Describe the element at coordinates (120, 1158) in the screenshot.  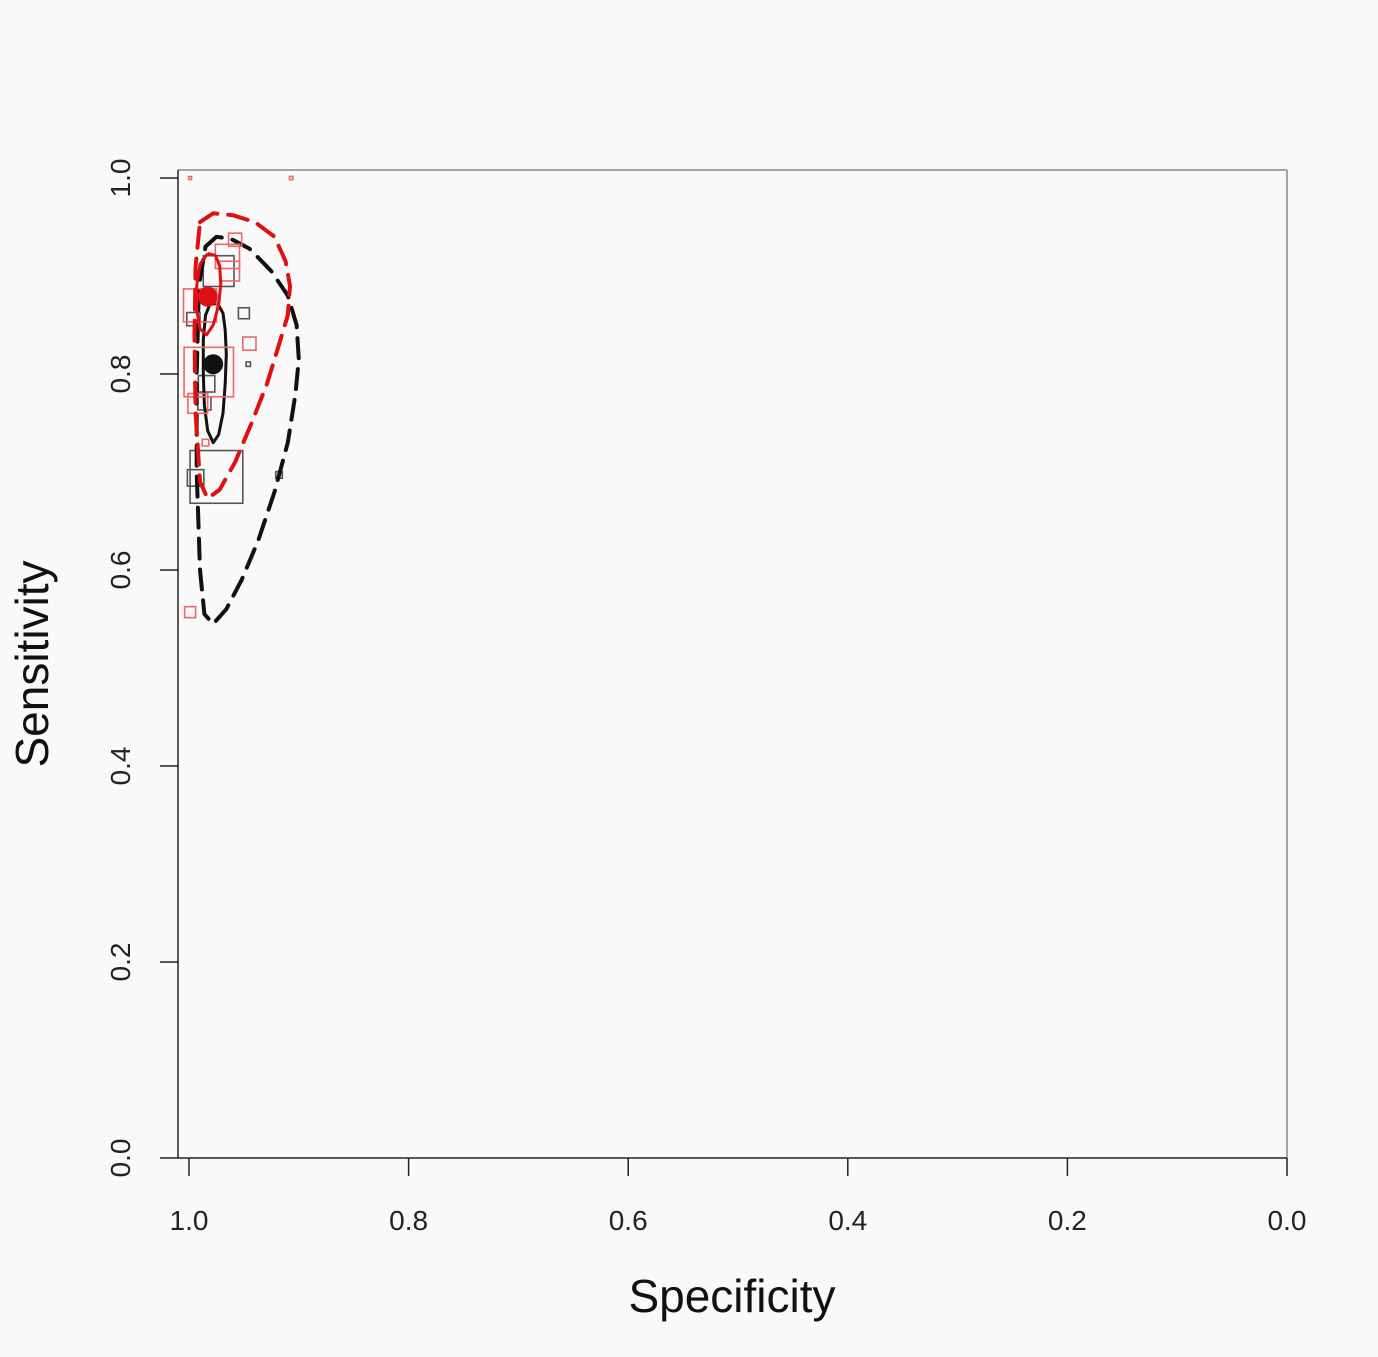
I see `y-tick-label: 0.0` at that location.